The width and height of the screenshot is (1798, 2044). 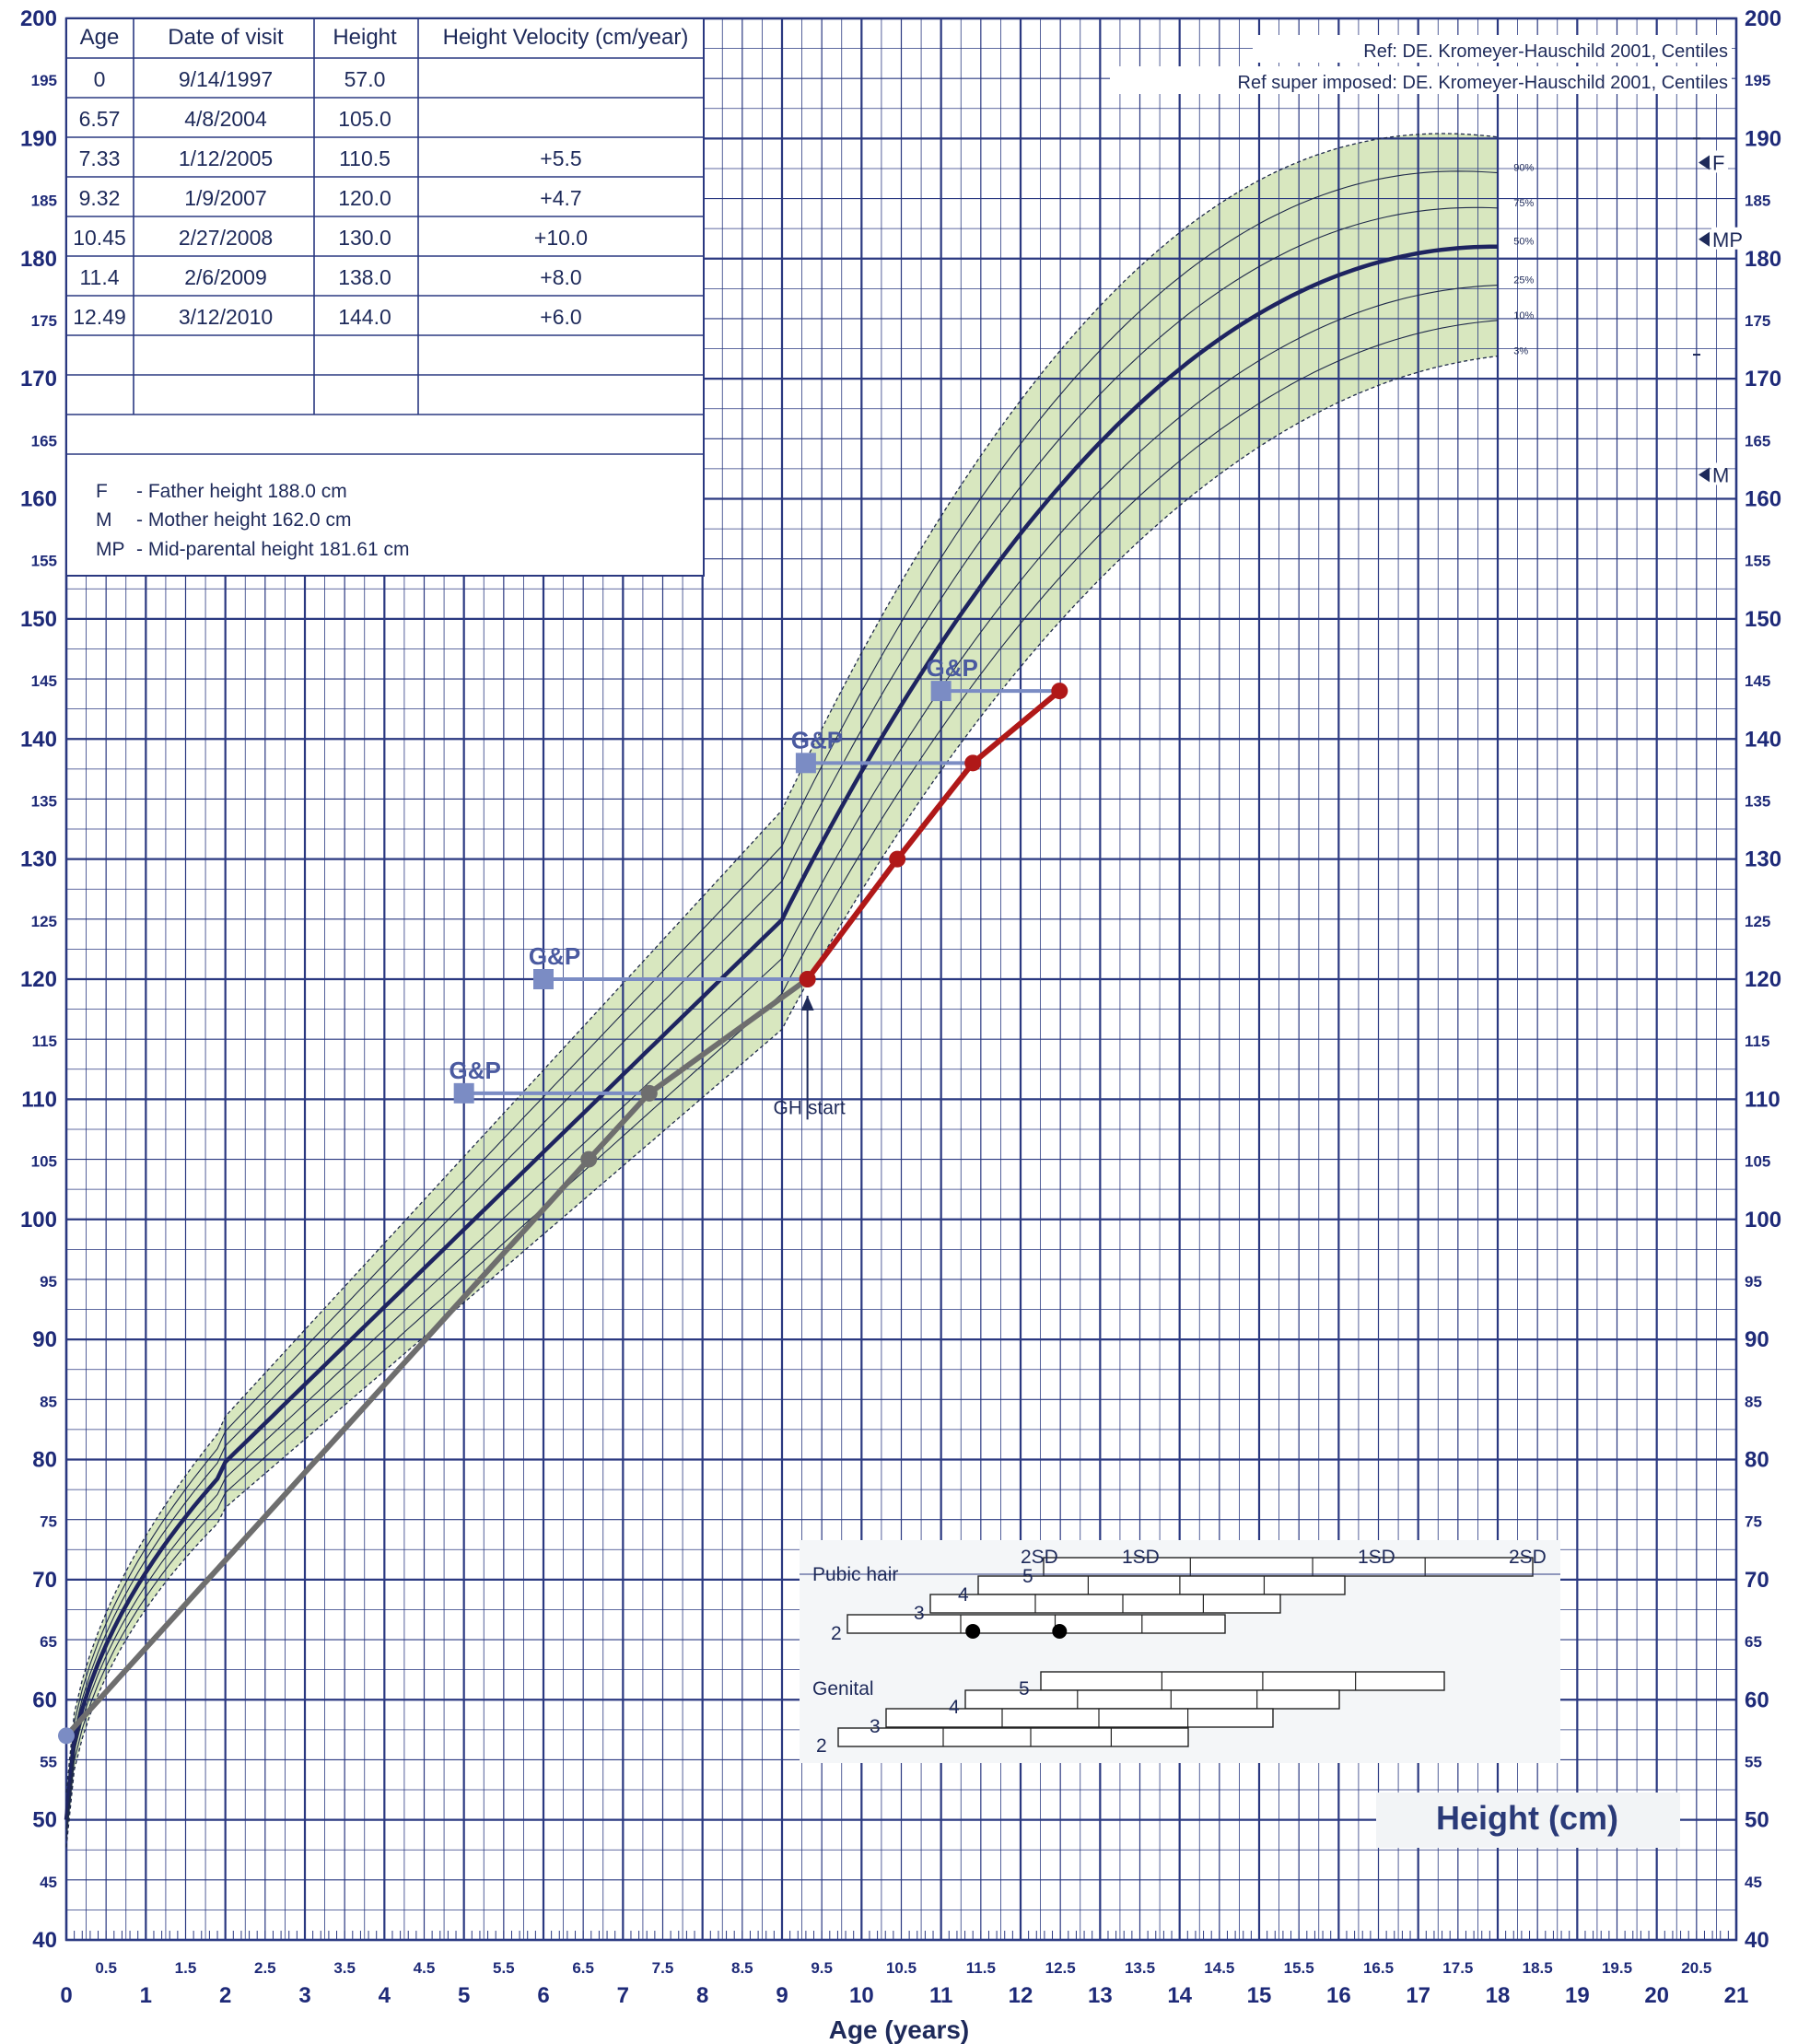 What do you see at coordinates (48, 1642) in the screenshot?
I see `y-tick-label-left: 65` at bounding box center [48, 1642].